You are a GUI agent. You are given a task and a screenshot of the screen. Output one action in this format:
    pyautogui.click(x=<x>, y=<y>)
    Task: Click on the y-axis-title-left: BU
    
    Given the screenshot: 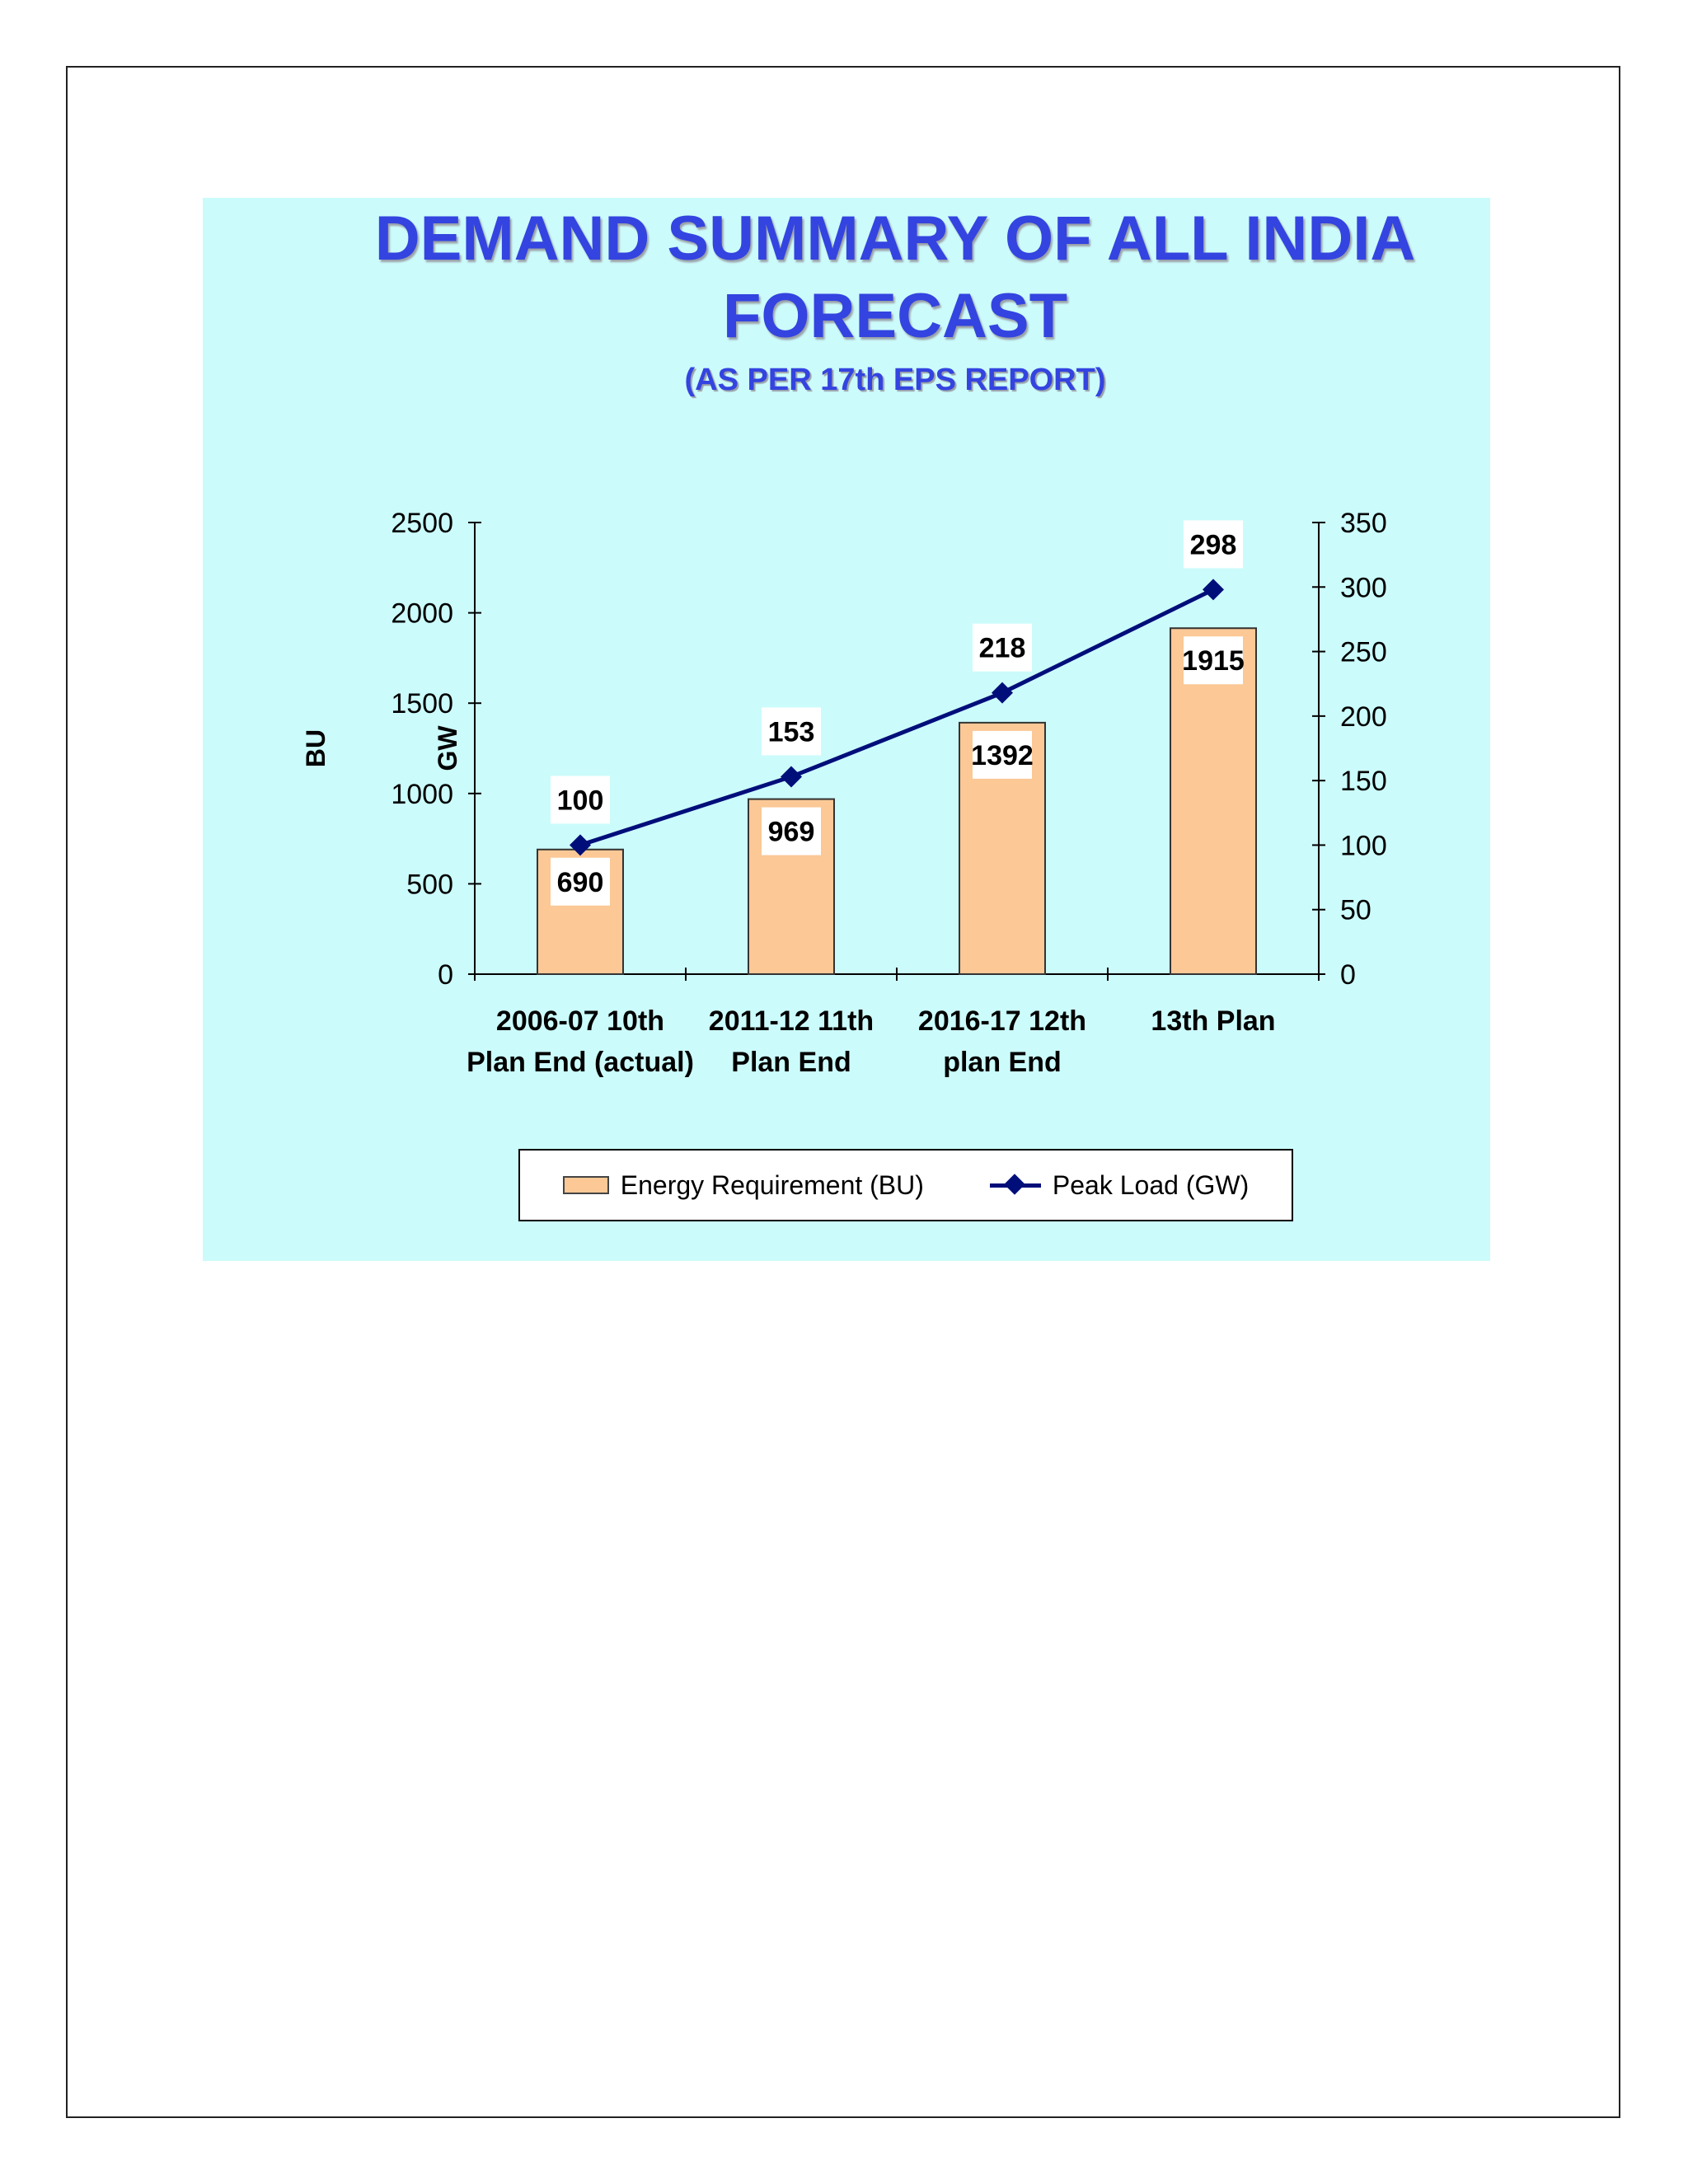 What is the action you would take?
    pyautogui.click(x=316, y=748)
    